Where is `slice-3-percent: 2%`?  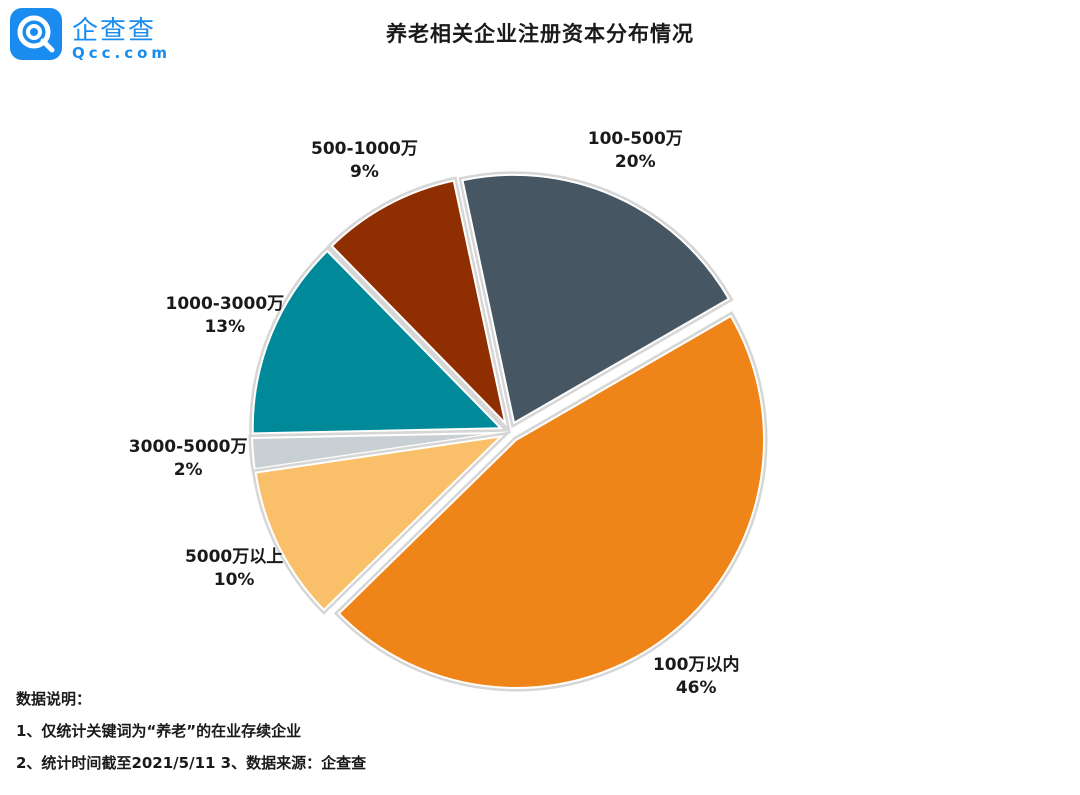 slice-3-percent: 2% is located at coordinates (188, 470).